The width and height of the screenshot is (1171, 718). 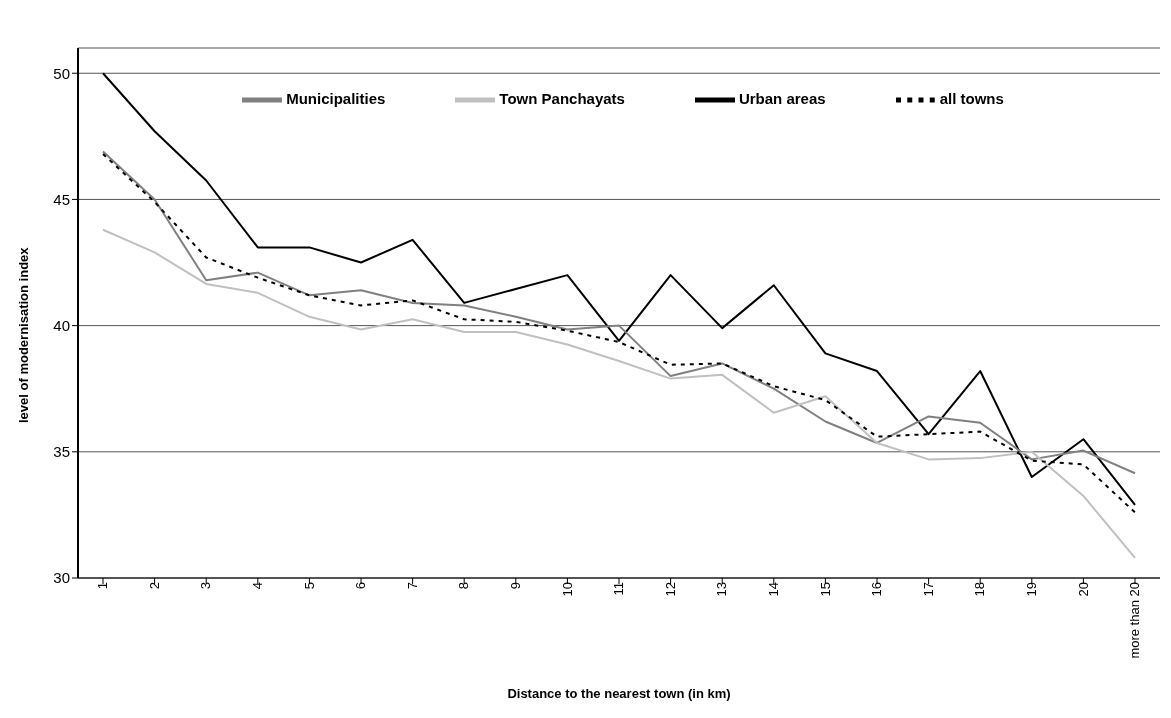 What do you see at coordinates (258, 586) in the screenshot?
I see `x-tick-label: 4` at bounding box center [258, 586].